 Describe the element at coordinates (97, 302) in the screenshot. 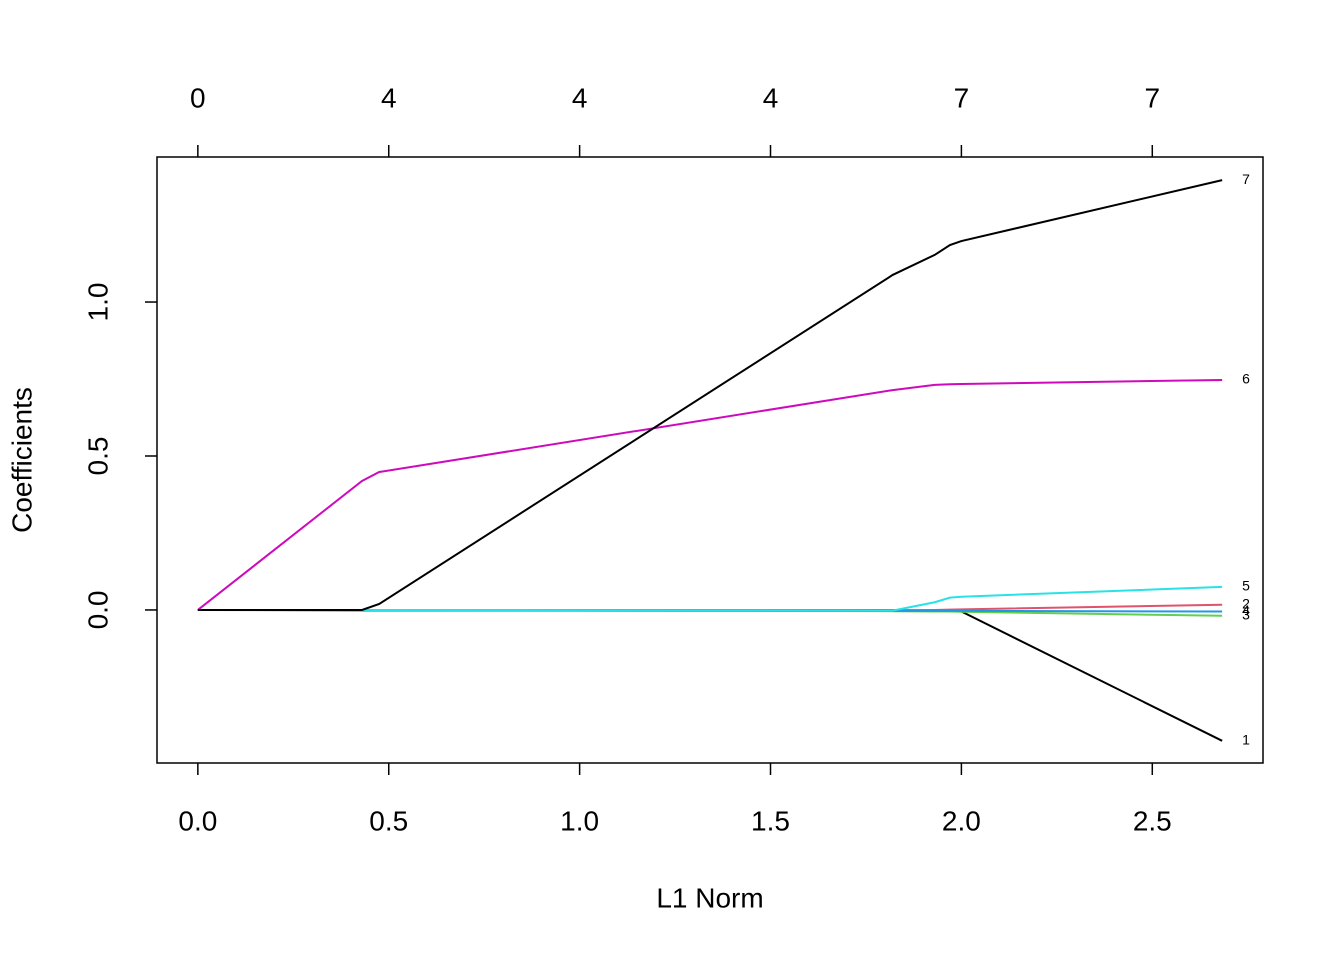

I see `y-tick-label: 1.0` at that location.